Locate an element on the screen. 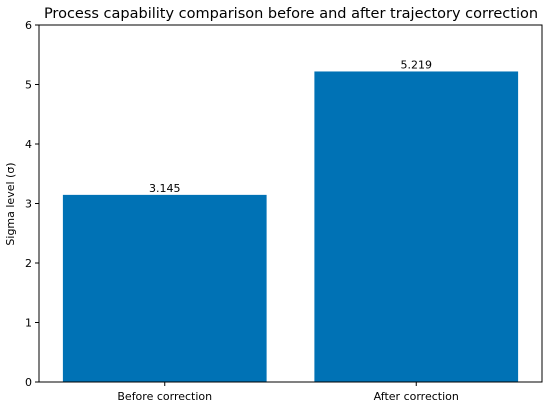 The image size is (550, 405). y-axis: 0 1 2 3 4 5 6 is located at coordinates (32, 204).